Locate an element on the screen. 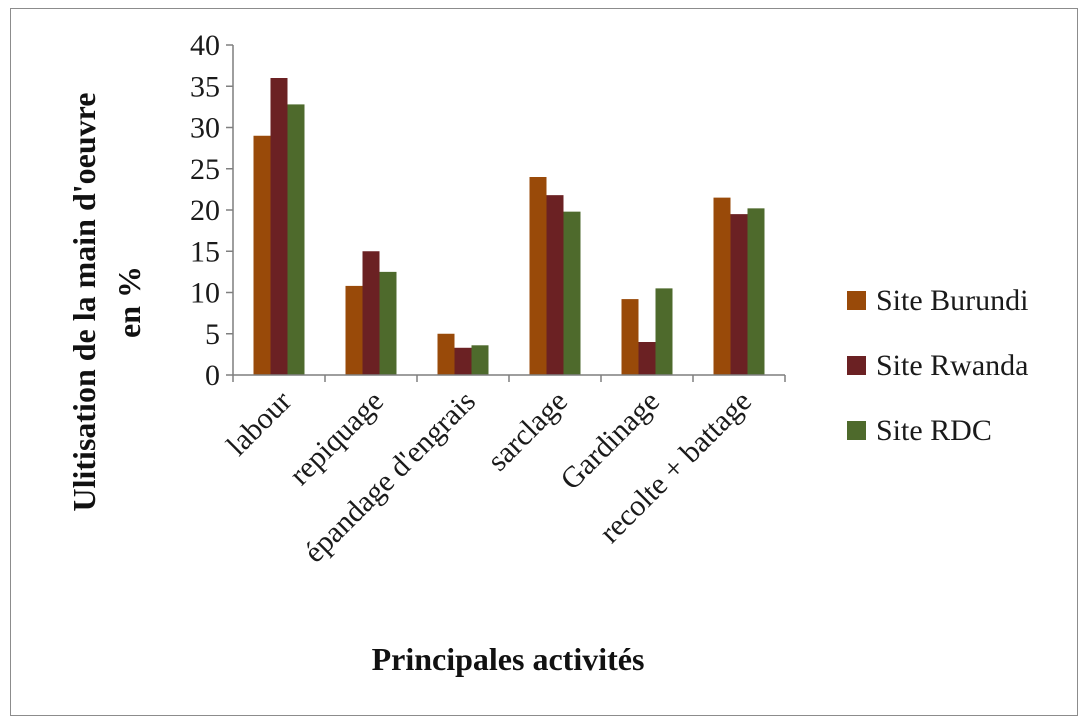 The width and height of the screenshot is (1090, 725). y-tick-label: 0 is located at coordinates (212, 375).